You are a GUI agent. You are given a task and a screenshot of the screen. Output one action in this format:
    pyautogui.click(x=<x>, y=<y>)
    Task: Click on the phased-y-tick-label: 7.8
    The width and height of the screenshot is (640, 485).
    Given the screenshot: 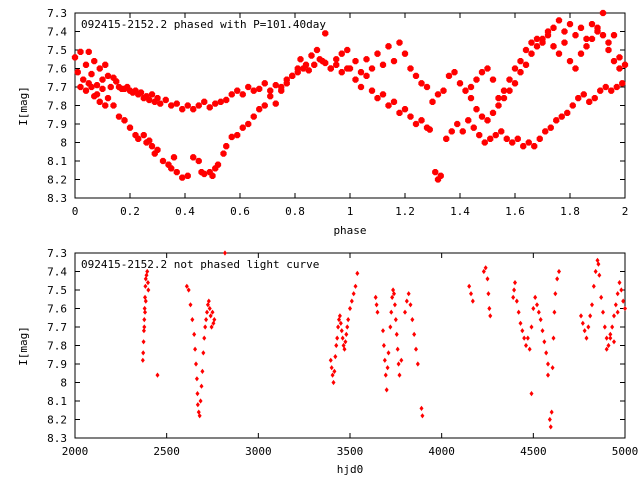 What is the action you would take?
    pyautogui.click(x=57, y=106)
    